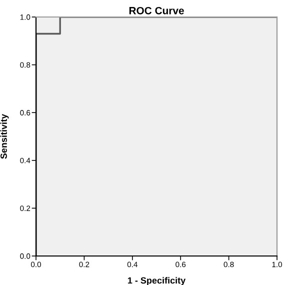 The height and width of the screenshot is (285, 303). Describe the element at coordinates (156, 10) in the screenshot. I see `chart-title: ROC Curve` at that location.